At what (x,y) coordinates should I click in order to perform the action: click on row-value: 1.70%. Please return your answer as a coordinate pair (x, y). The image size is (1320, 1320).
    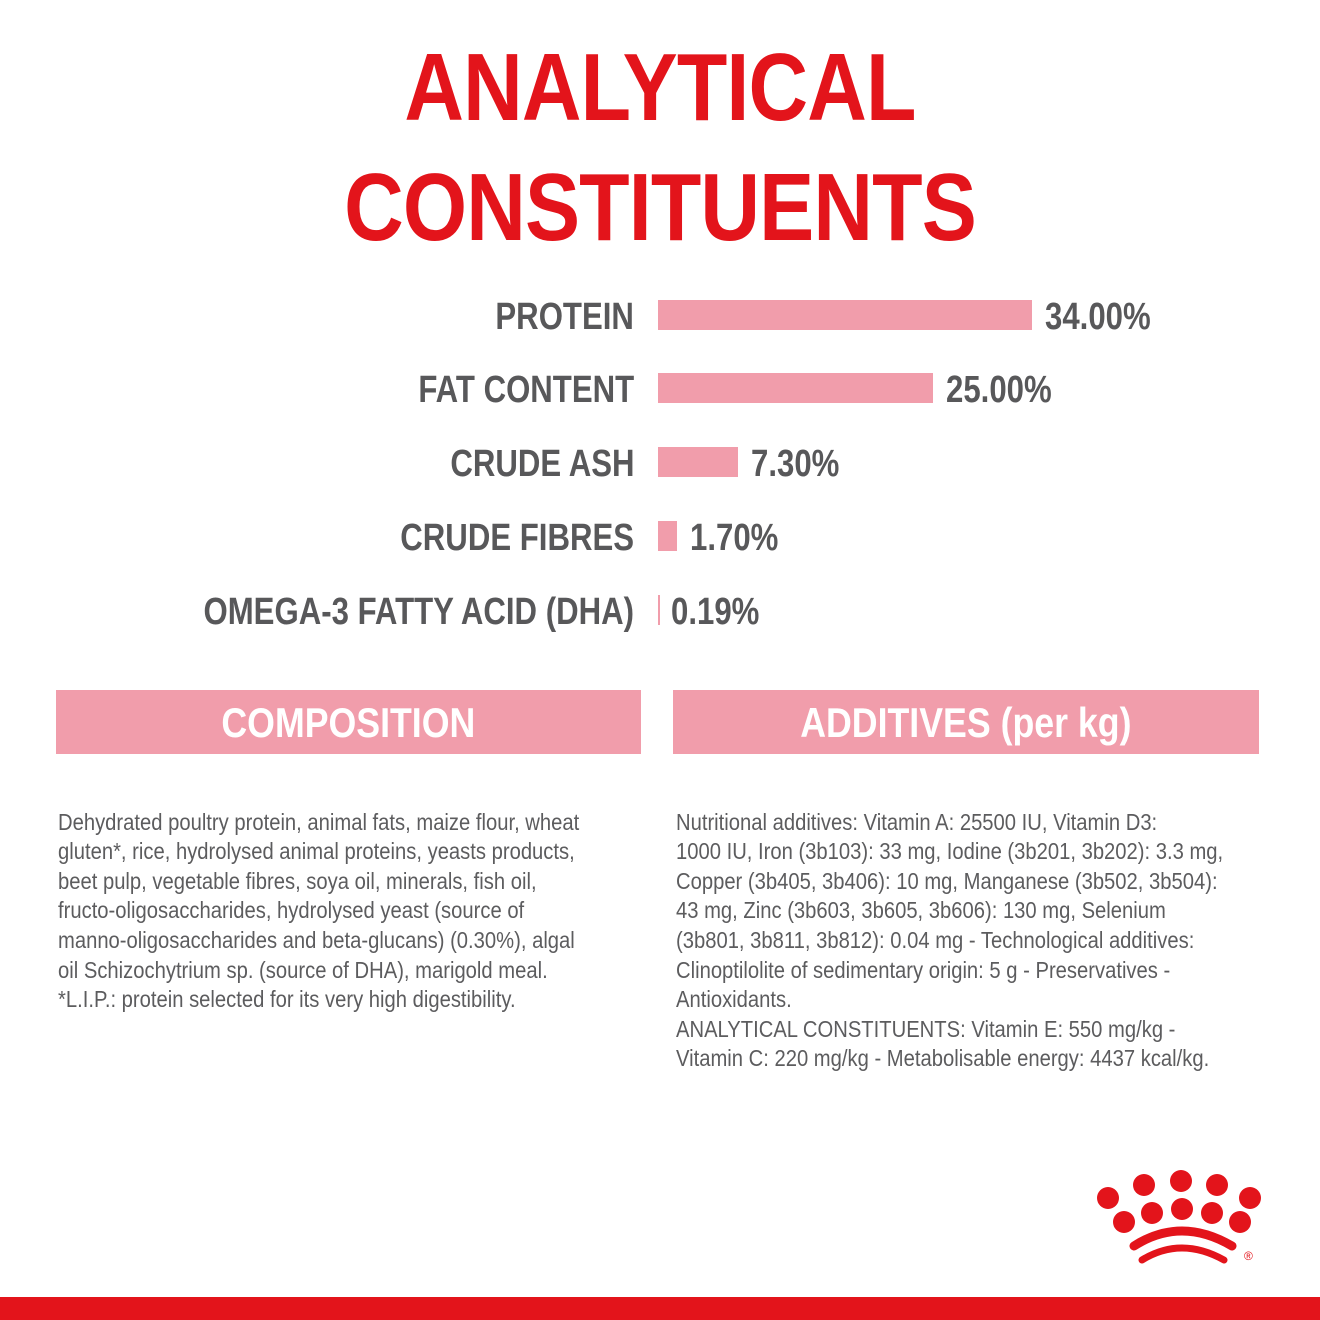
    Looking at the image, I should click on (734, 538).